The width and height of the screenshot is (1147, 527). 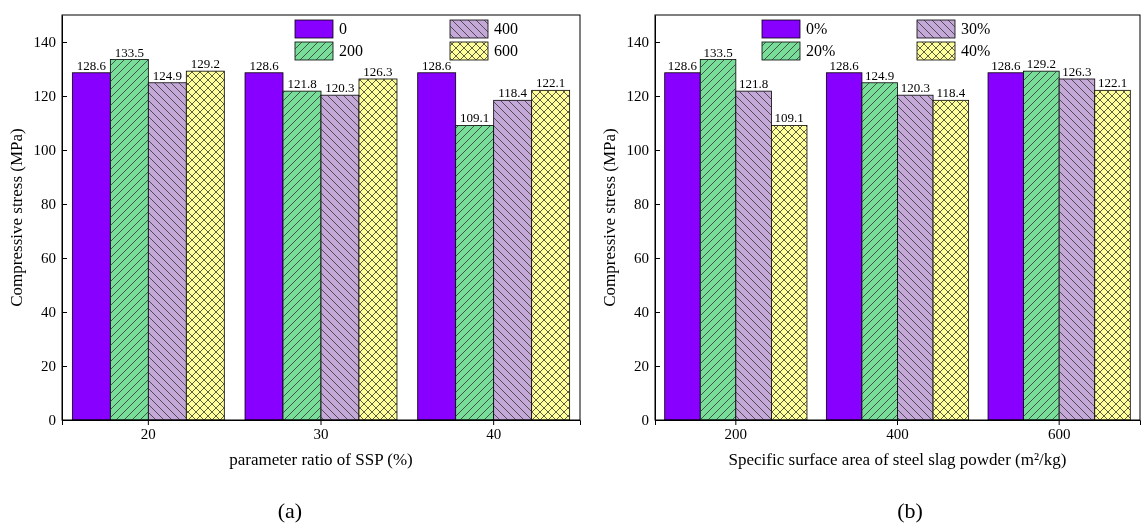 What do you see at coordinates (736, 433) in the screenshot?
I see `x-tick-label: 200` at bounding box center [736, 433].